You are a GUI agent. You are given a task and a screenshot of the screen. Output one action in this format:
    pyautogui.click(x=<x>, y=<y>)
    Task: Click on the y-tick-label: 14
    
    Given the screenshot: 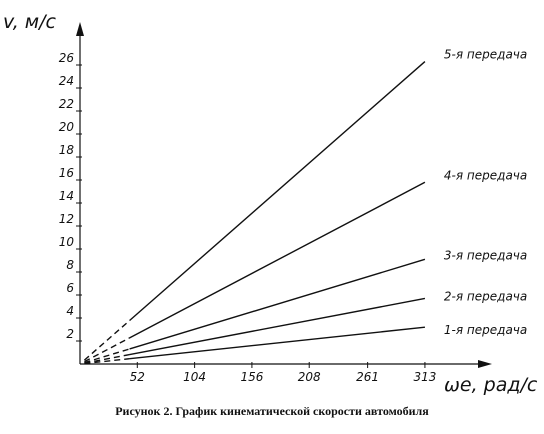 What is the action you would take?
    pyautogui.click(x=66, y=196)
    